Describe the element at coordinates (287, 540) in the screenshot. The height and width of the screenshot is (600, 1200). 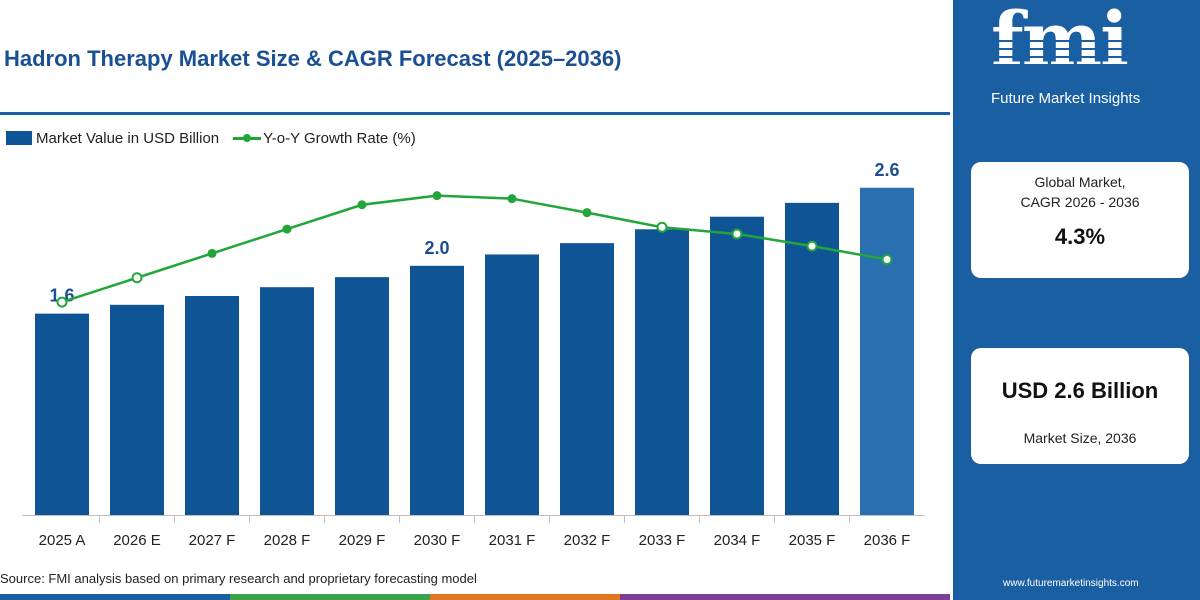
I see `x-tick-label: 2028 F` at that location.